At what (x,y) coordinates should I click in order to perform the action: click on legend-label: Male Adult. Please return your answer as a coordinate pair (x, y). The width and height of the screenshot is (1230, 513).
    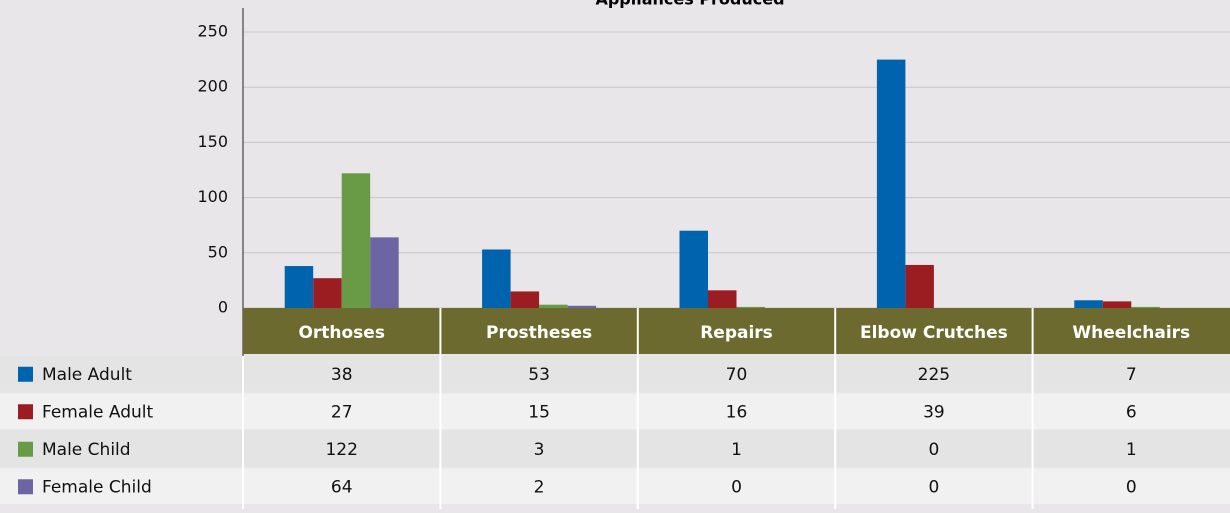
    Looking at the image, I should click on (87, 375).